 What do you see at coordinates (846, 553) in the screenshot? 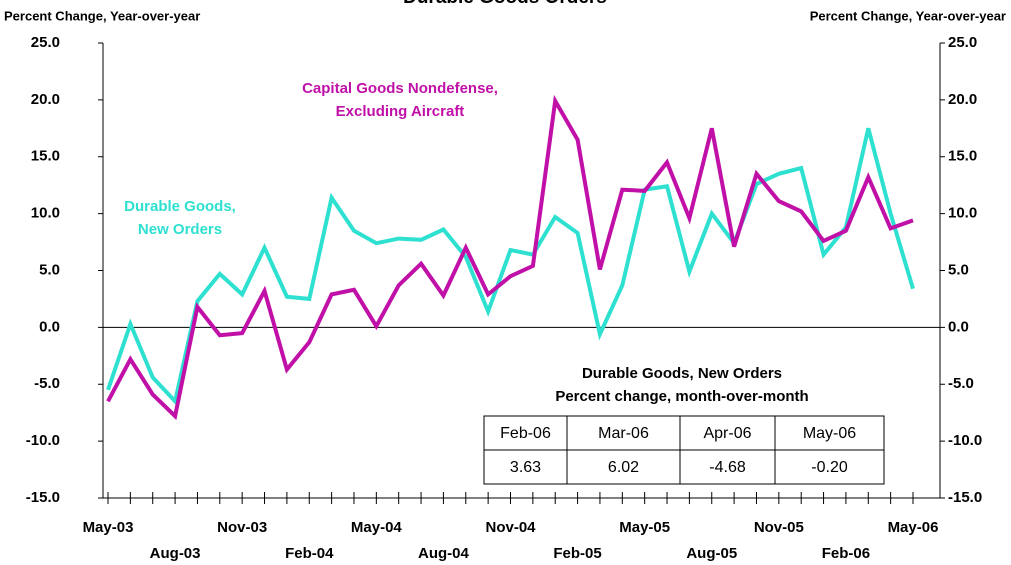
I see `x-tick-label: Feb-06` at bounding box center [846, 553].